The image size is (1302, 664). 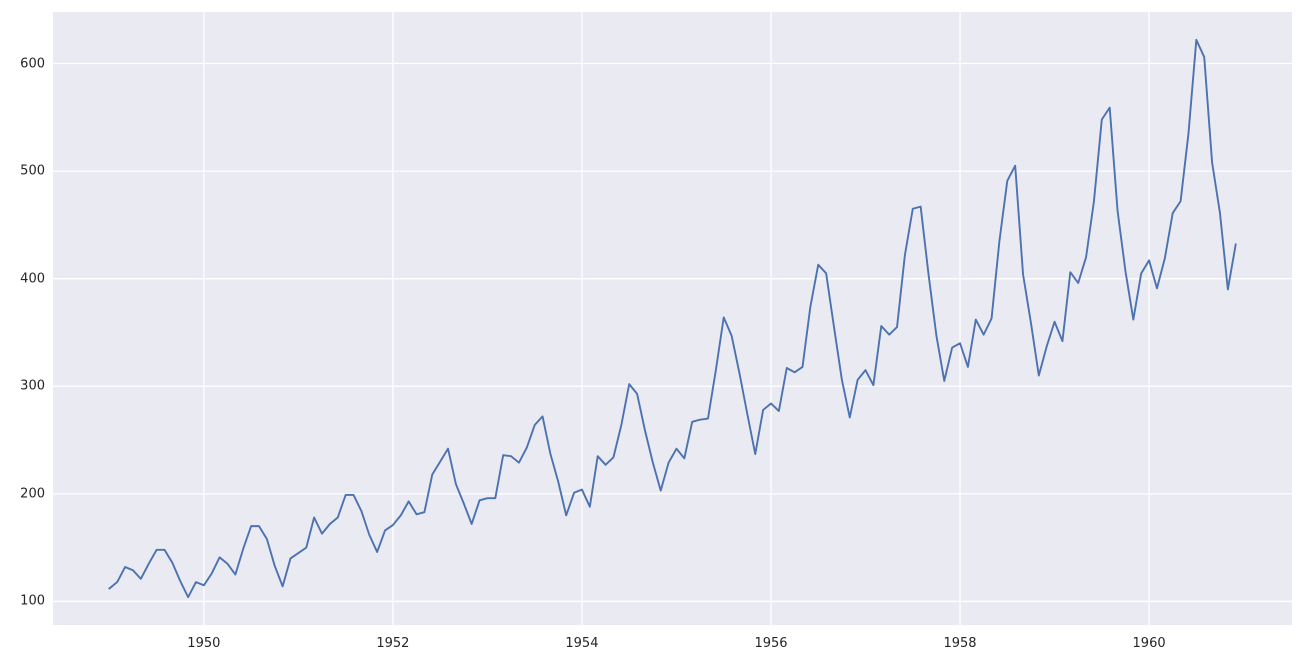 What do you see at coordinates (204, 643) in the screenshot?
I see `x-tick-label: 1950` at bounding box center [204, 643].